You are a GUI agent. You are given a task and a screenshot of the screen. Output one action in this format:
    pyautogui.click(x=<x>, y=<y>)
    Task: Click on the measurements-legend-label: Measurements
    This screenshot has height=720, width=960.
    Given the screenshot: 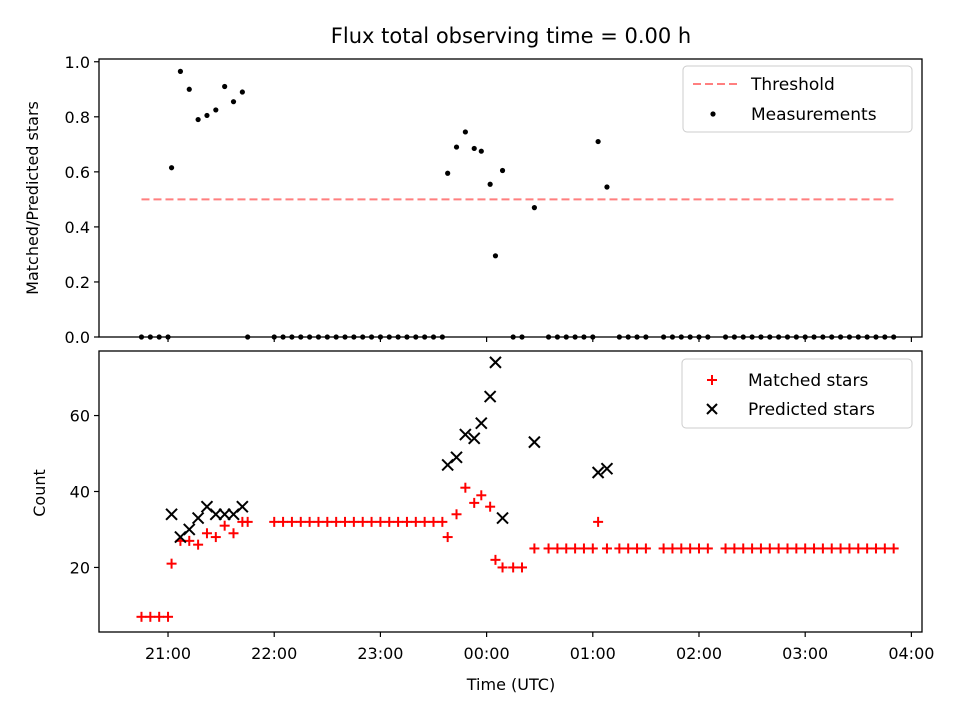 What is the action you would take?
    pyautogui.click(x=814, y=115)
    